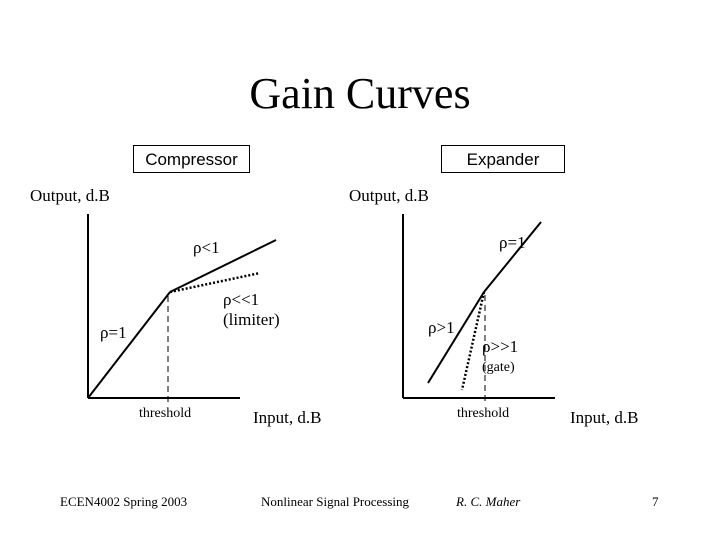 This screenshot has width=720, height=540. Describe the element at coordinates (287, 417) in the screenshot. I see `compressor-x-axis-label: Input, d.B` at that location.